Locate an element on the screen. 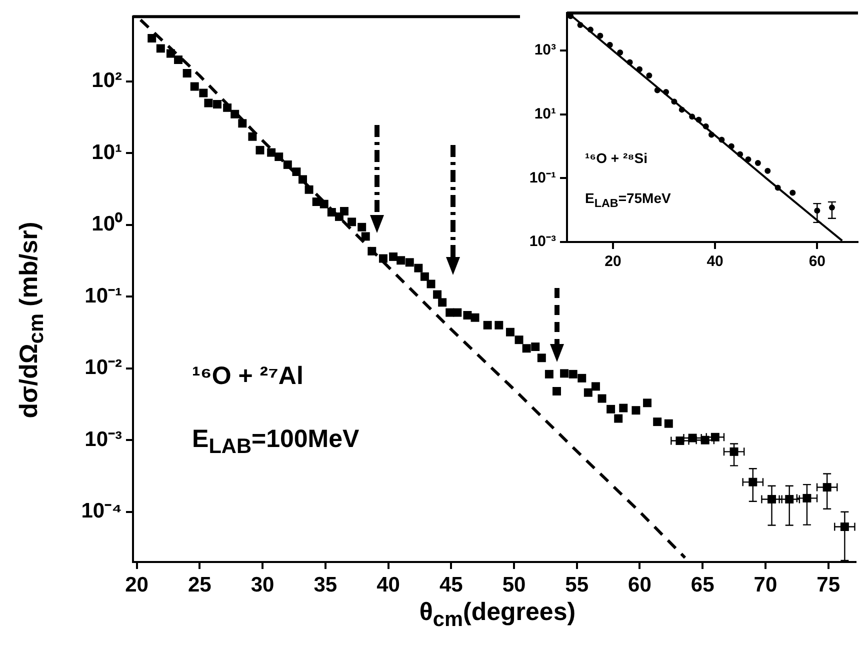  y-tick-label: 10⁻² is located at coordinates (103, 368).